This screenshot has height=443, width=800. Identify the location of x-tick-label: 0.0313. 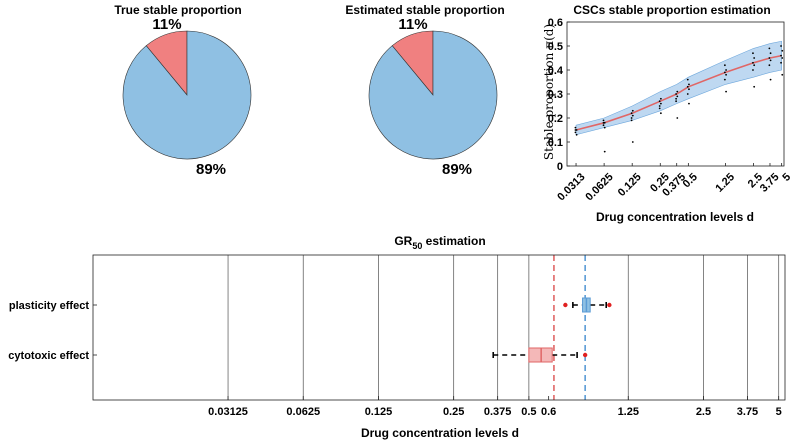
(571, 187).